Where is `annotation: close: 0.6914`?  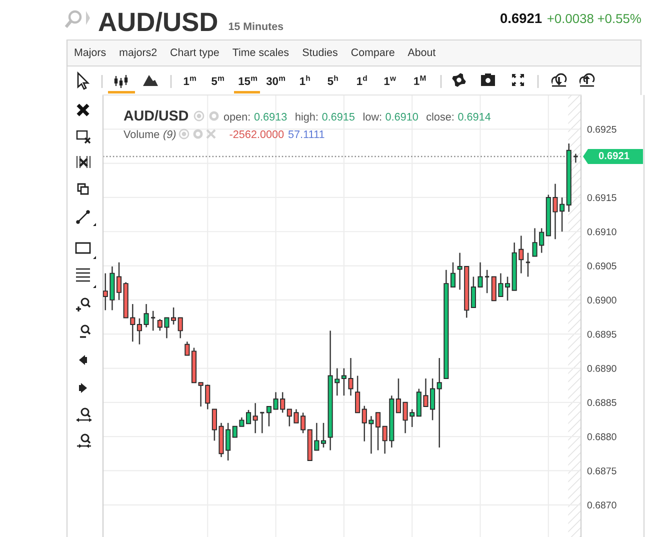
annotation: close: 0.6914 is located at coordinates (458, 116).